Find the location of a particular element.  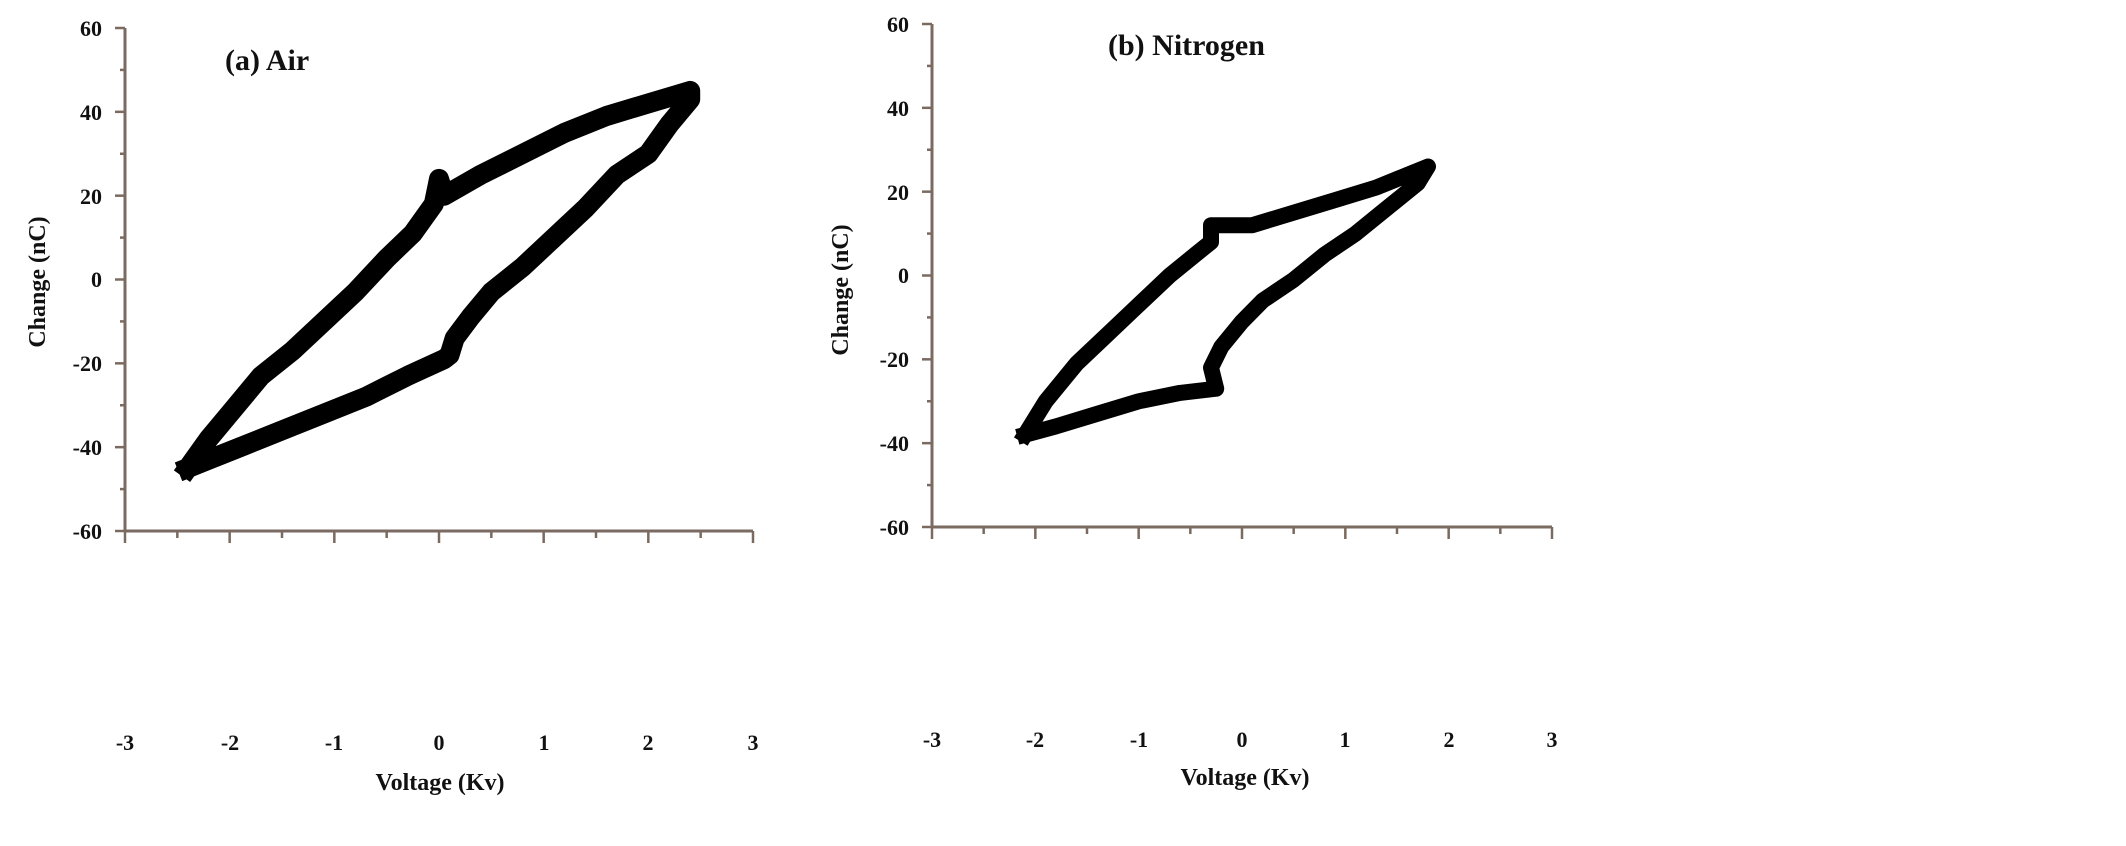

y-tick-labels-air: 60 40 20 0 -20 -40 -60 is located at coordinates (87, 280).